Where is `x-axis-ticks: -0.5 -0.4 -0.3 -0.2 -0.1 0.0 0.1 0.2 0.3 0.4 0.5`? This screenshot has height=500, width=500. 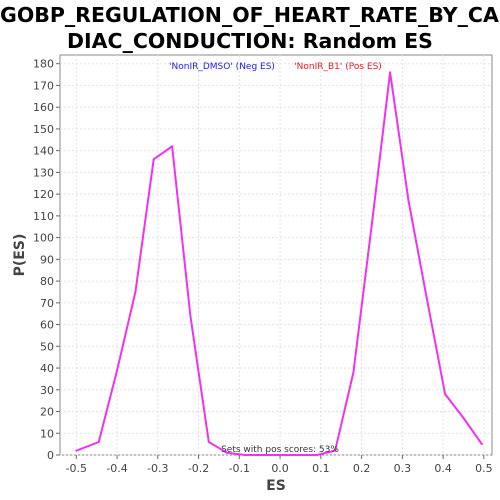
x-axis-ticks: -0.5 -0.4 -0.3 -0.2 -0.1 0.0 0.1 0.2 0.3 0.4 0.5 is located at coordinates (279, 465).